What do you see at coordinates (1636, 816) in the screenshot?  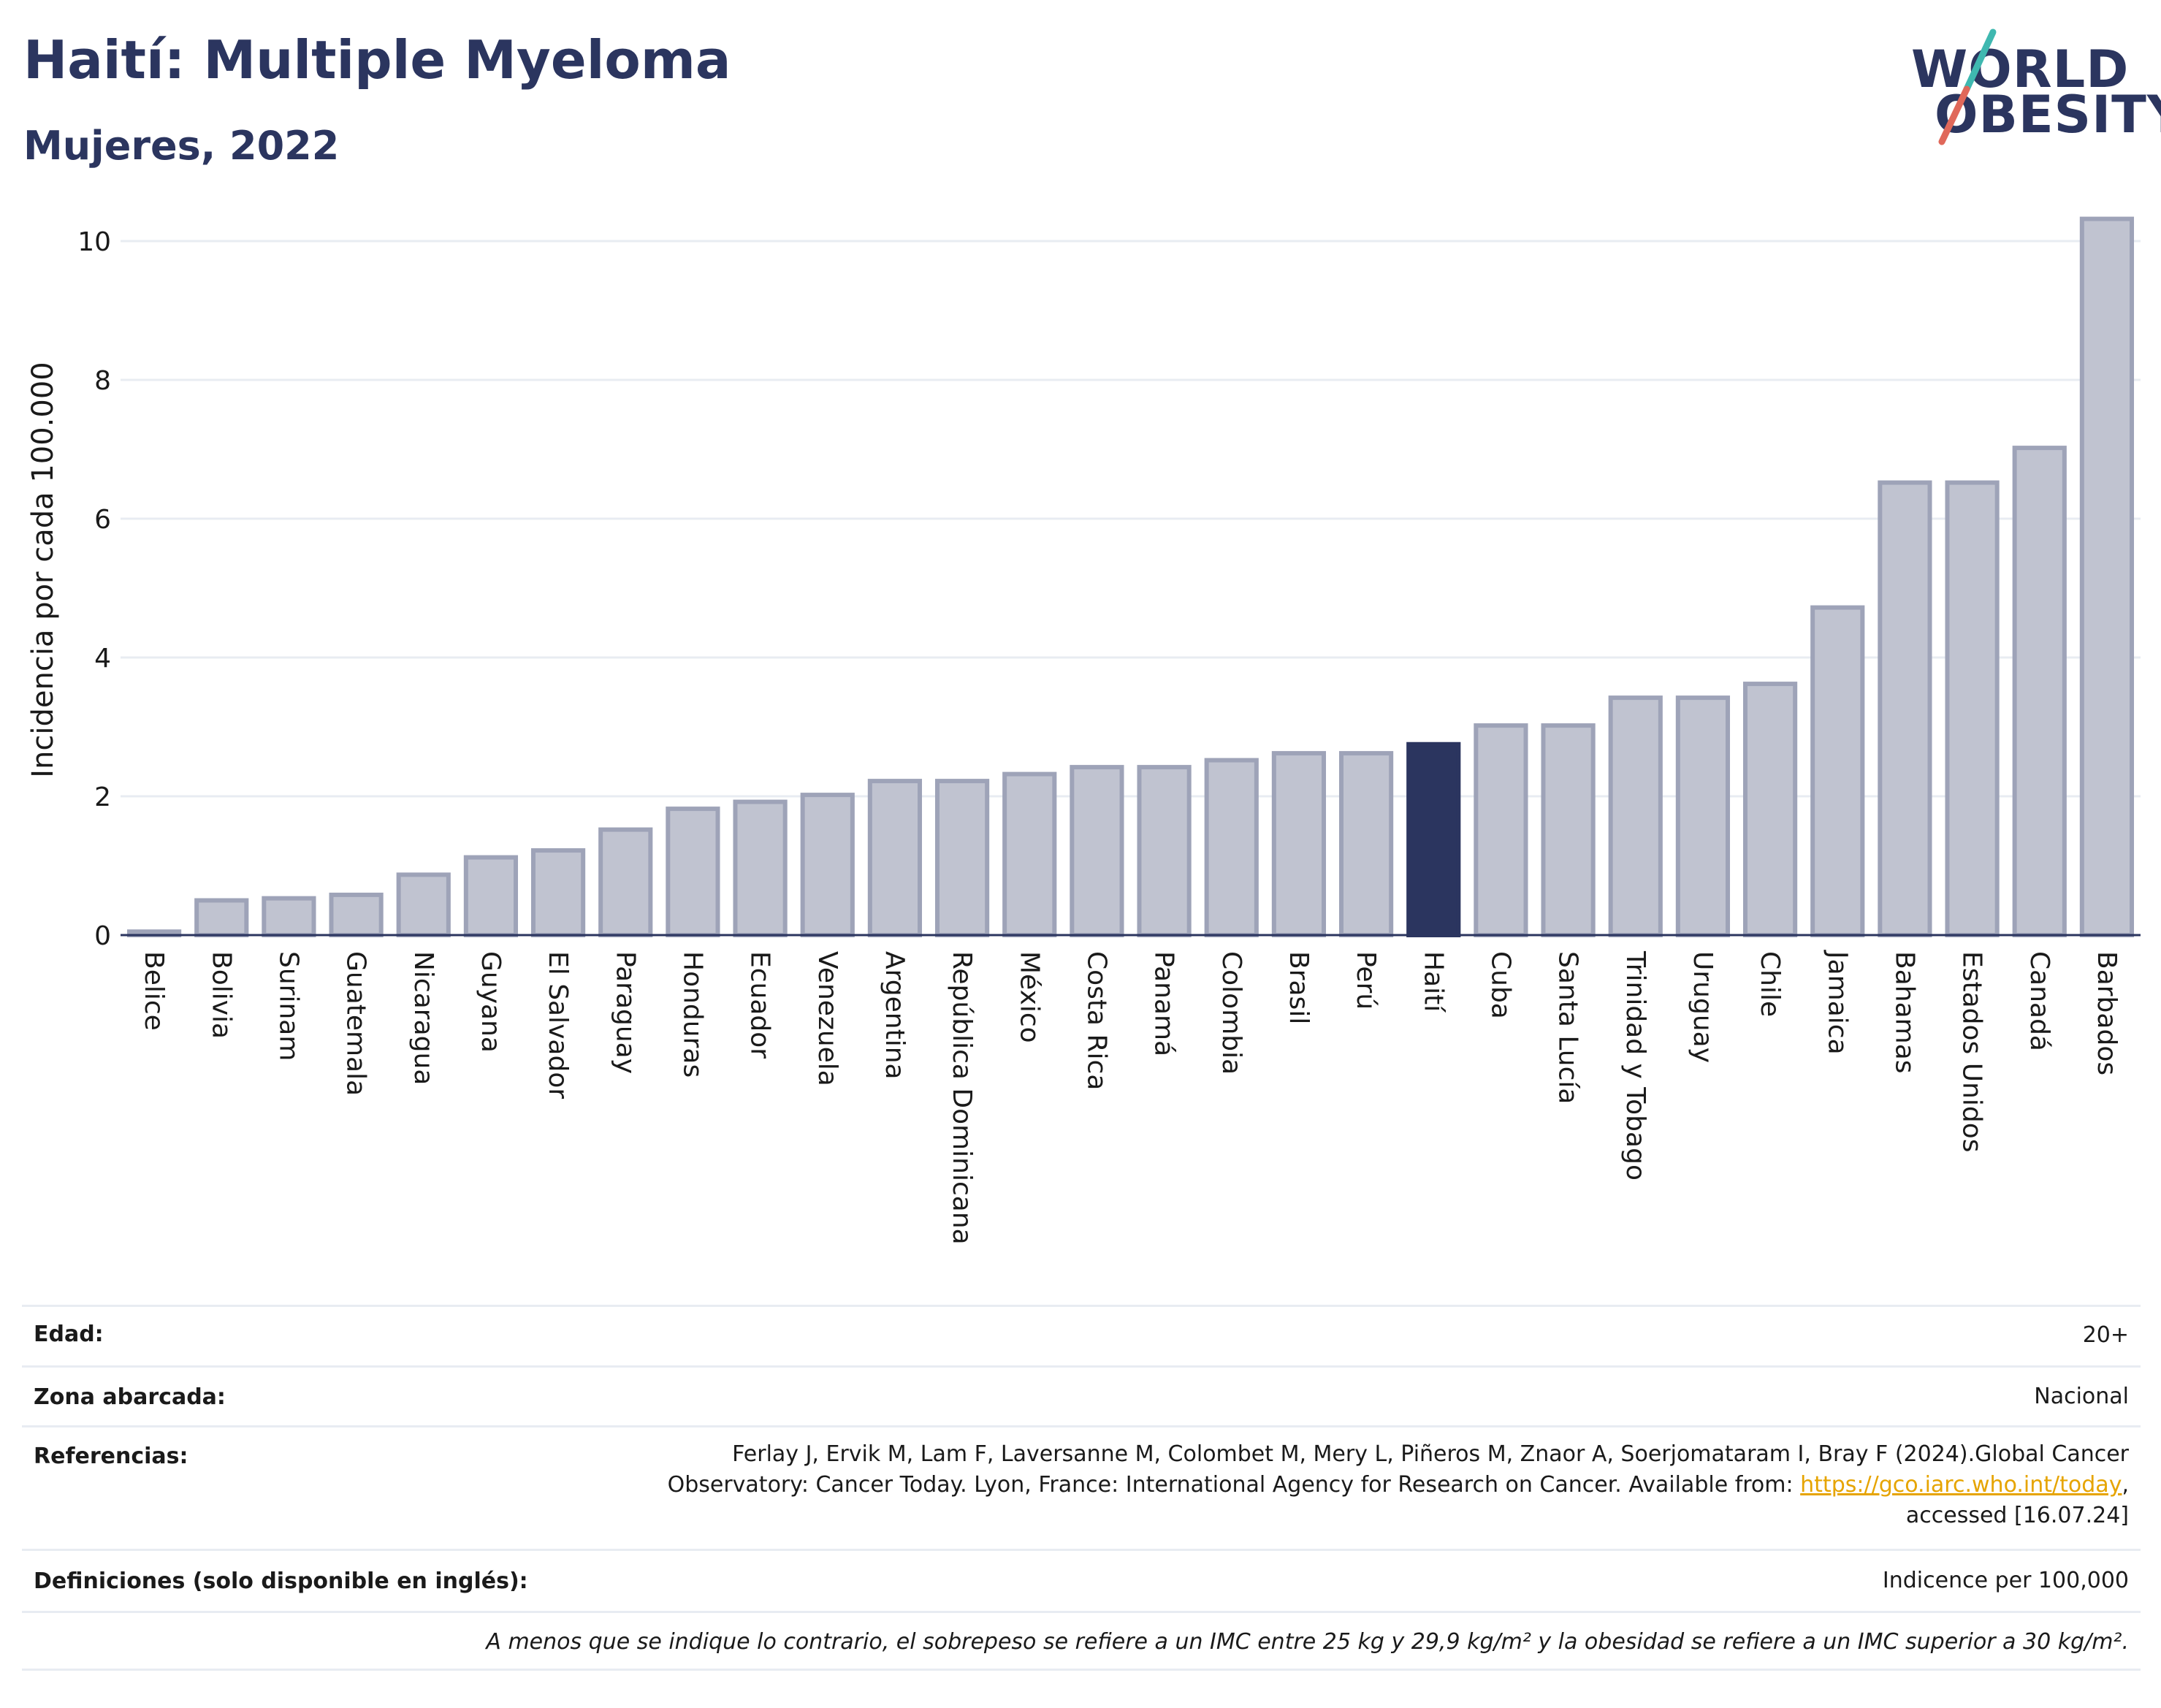 I see `bar-trinidad-y-tobago` at bounding box center [1636, 816].